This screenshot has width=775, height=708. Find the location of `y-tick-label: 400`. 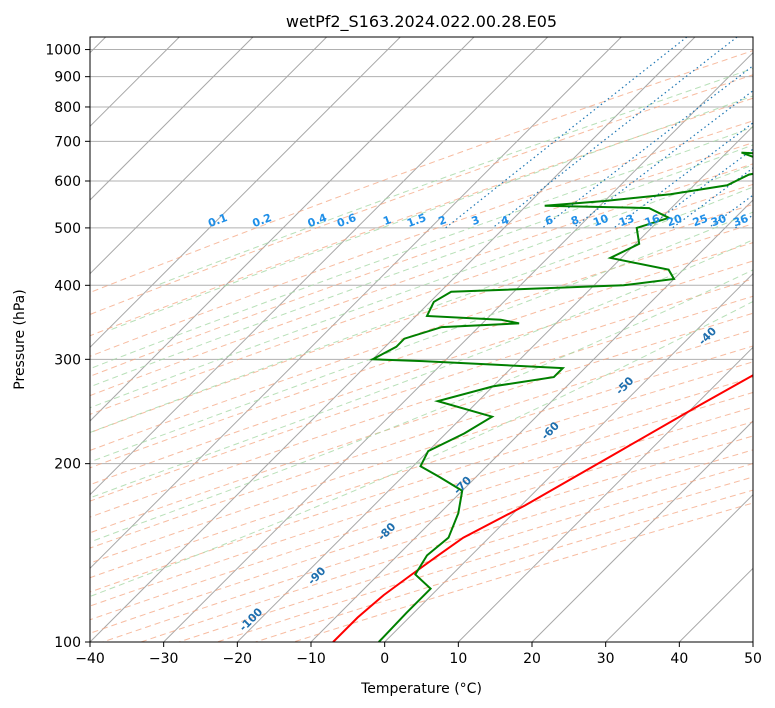

y-tick-label: 400 is located at coordinates (67, 286).